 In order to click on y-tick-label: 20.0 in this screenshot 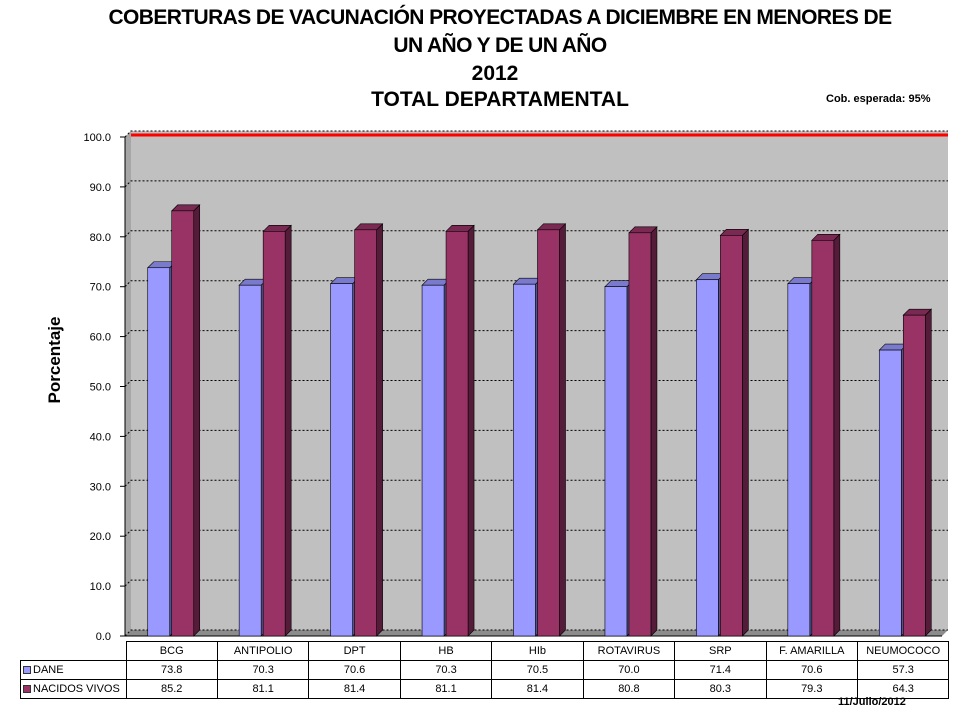, I will do `click(100, 537)`.